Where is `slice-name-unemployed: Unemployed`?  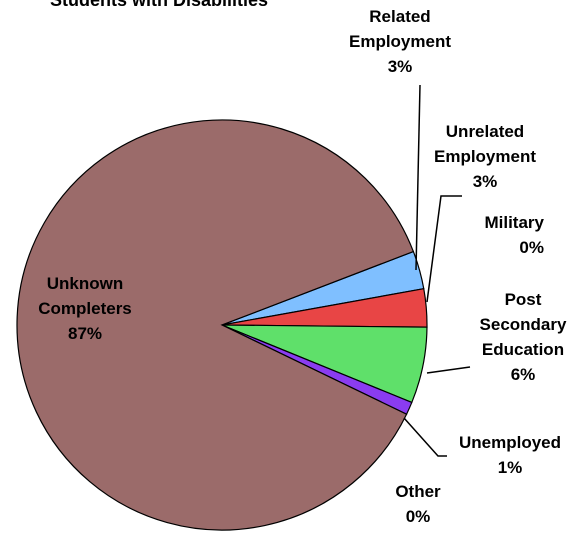
slice-name-unemployed: Unemployed is located at coordinates (510, 442).